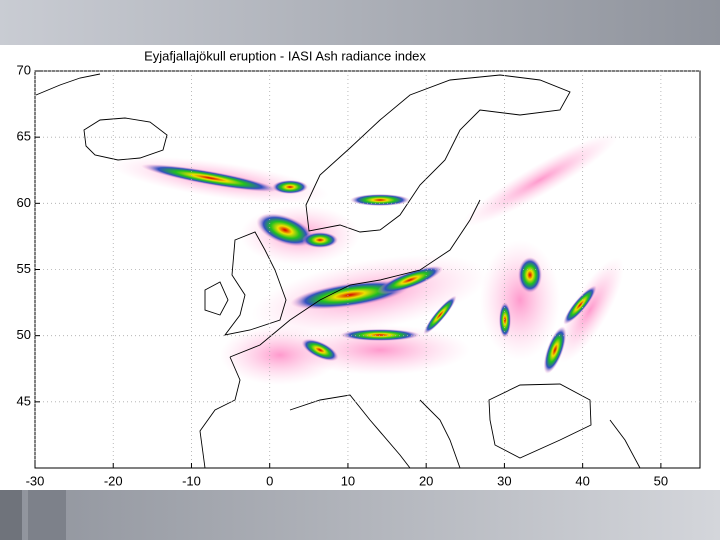  What do you see at coordinates (661, 480) in the screenshot?
I see `x-tick-label: 50` at bounding box center [661, 480].